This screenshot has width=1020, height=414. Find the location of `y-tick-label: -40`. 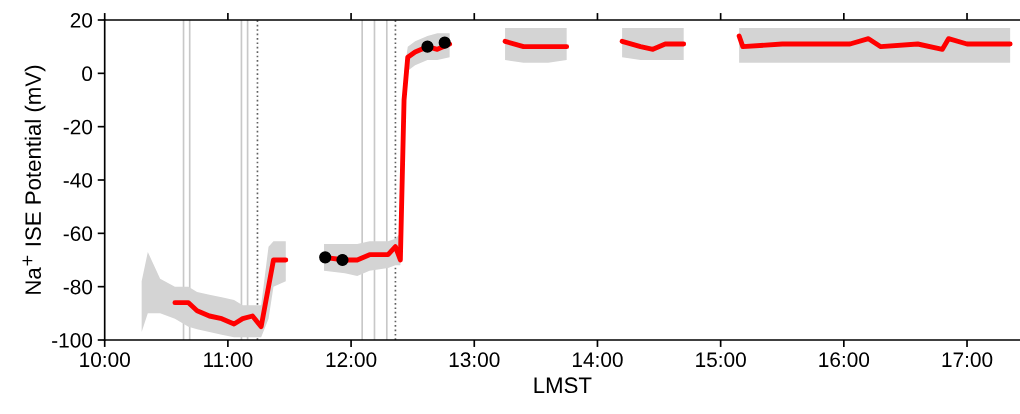

y-tick-label: -40 is located at coordinates (78, 180).